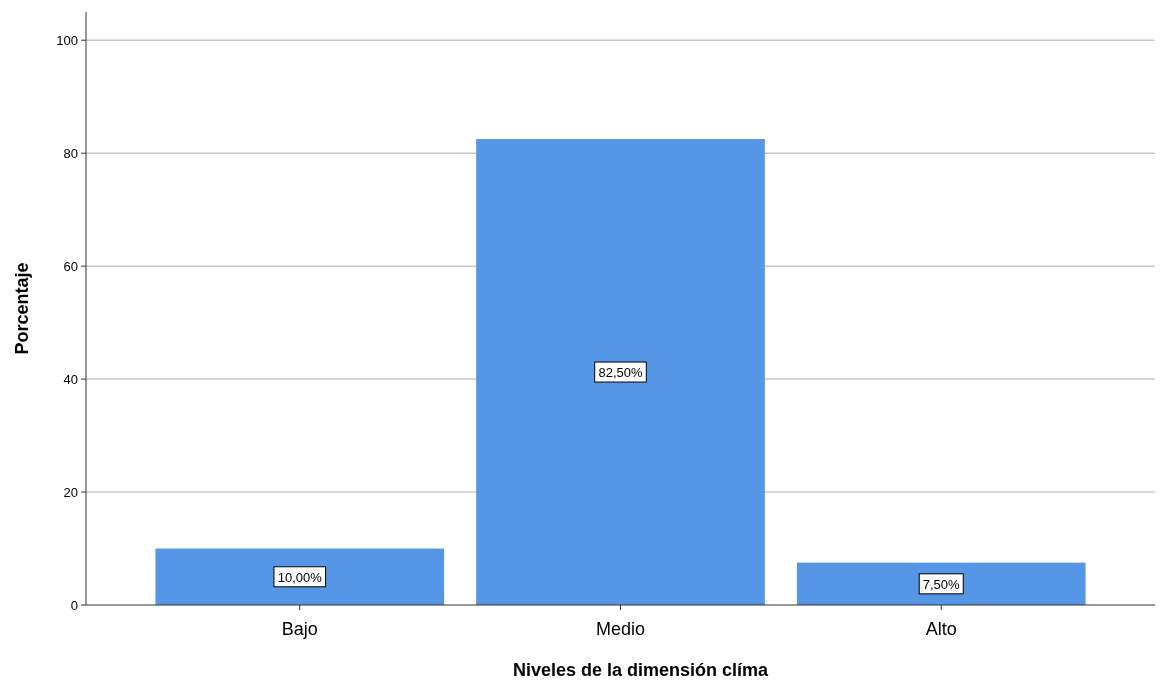  I want to click on y-tick-label: 80, so click(70, 154).